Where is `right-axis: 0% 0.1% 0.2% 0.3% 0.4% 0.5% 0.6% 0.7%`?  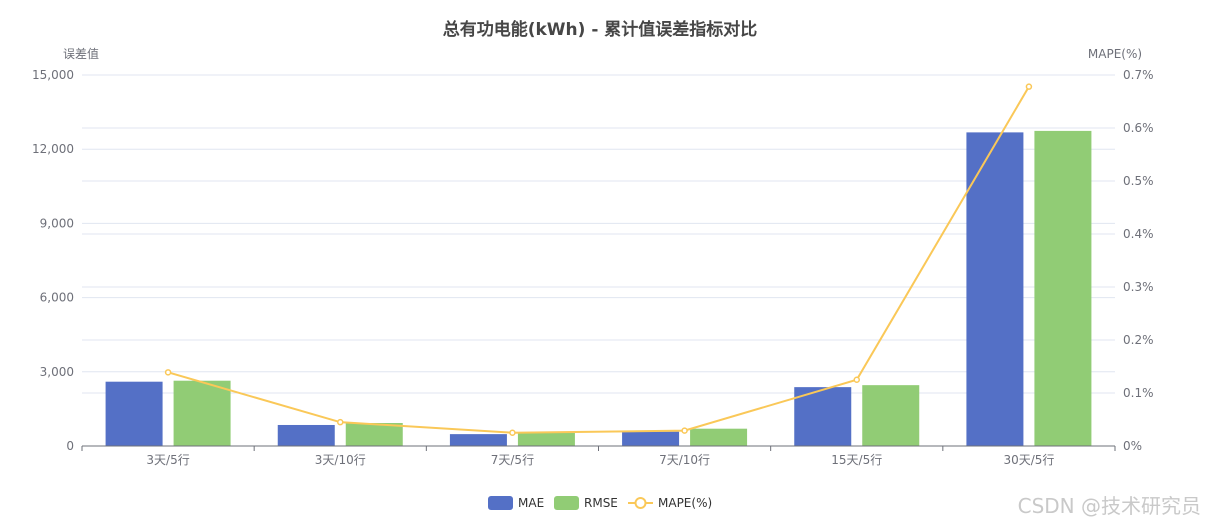
right-axis: 0% 0.1% 0.2% 0.3% 0.4% 0.5% 0.6% 0.7% is located at coordinates (1138, 260).